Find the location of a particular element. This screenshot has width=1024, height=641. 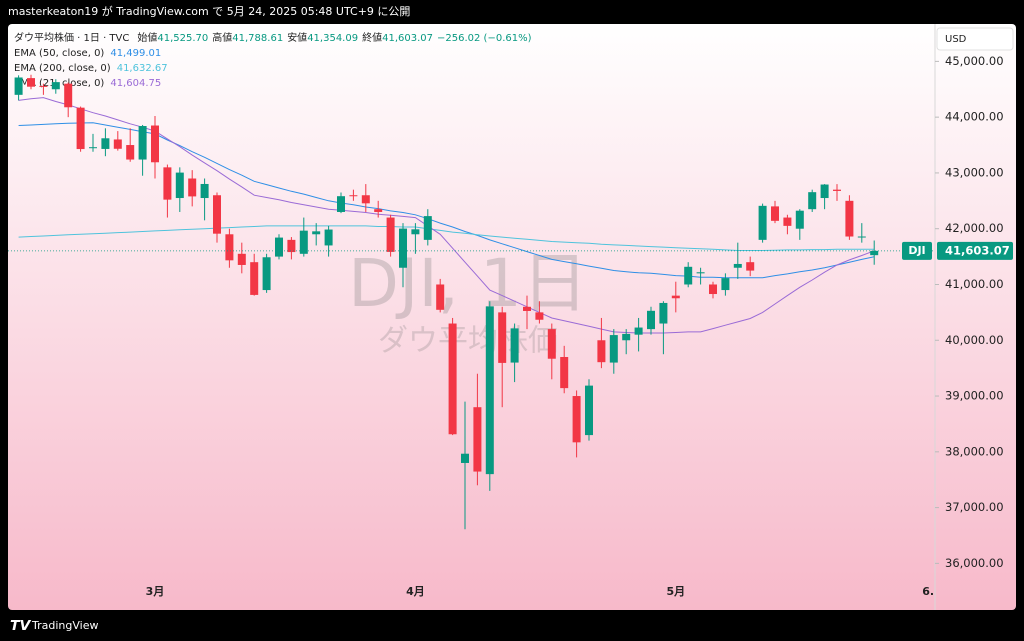

x-tick-label: 5月 is located at coordinates (675, 591).